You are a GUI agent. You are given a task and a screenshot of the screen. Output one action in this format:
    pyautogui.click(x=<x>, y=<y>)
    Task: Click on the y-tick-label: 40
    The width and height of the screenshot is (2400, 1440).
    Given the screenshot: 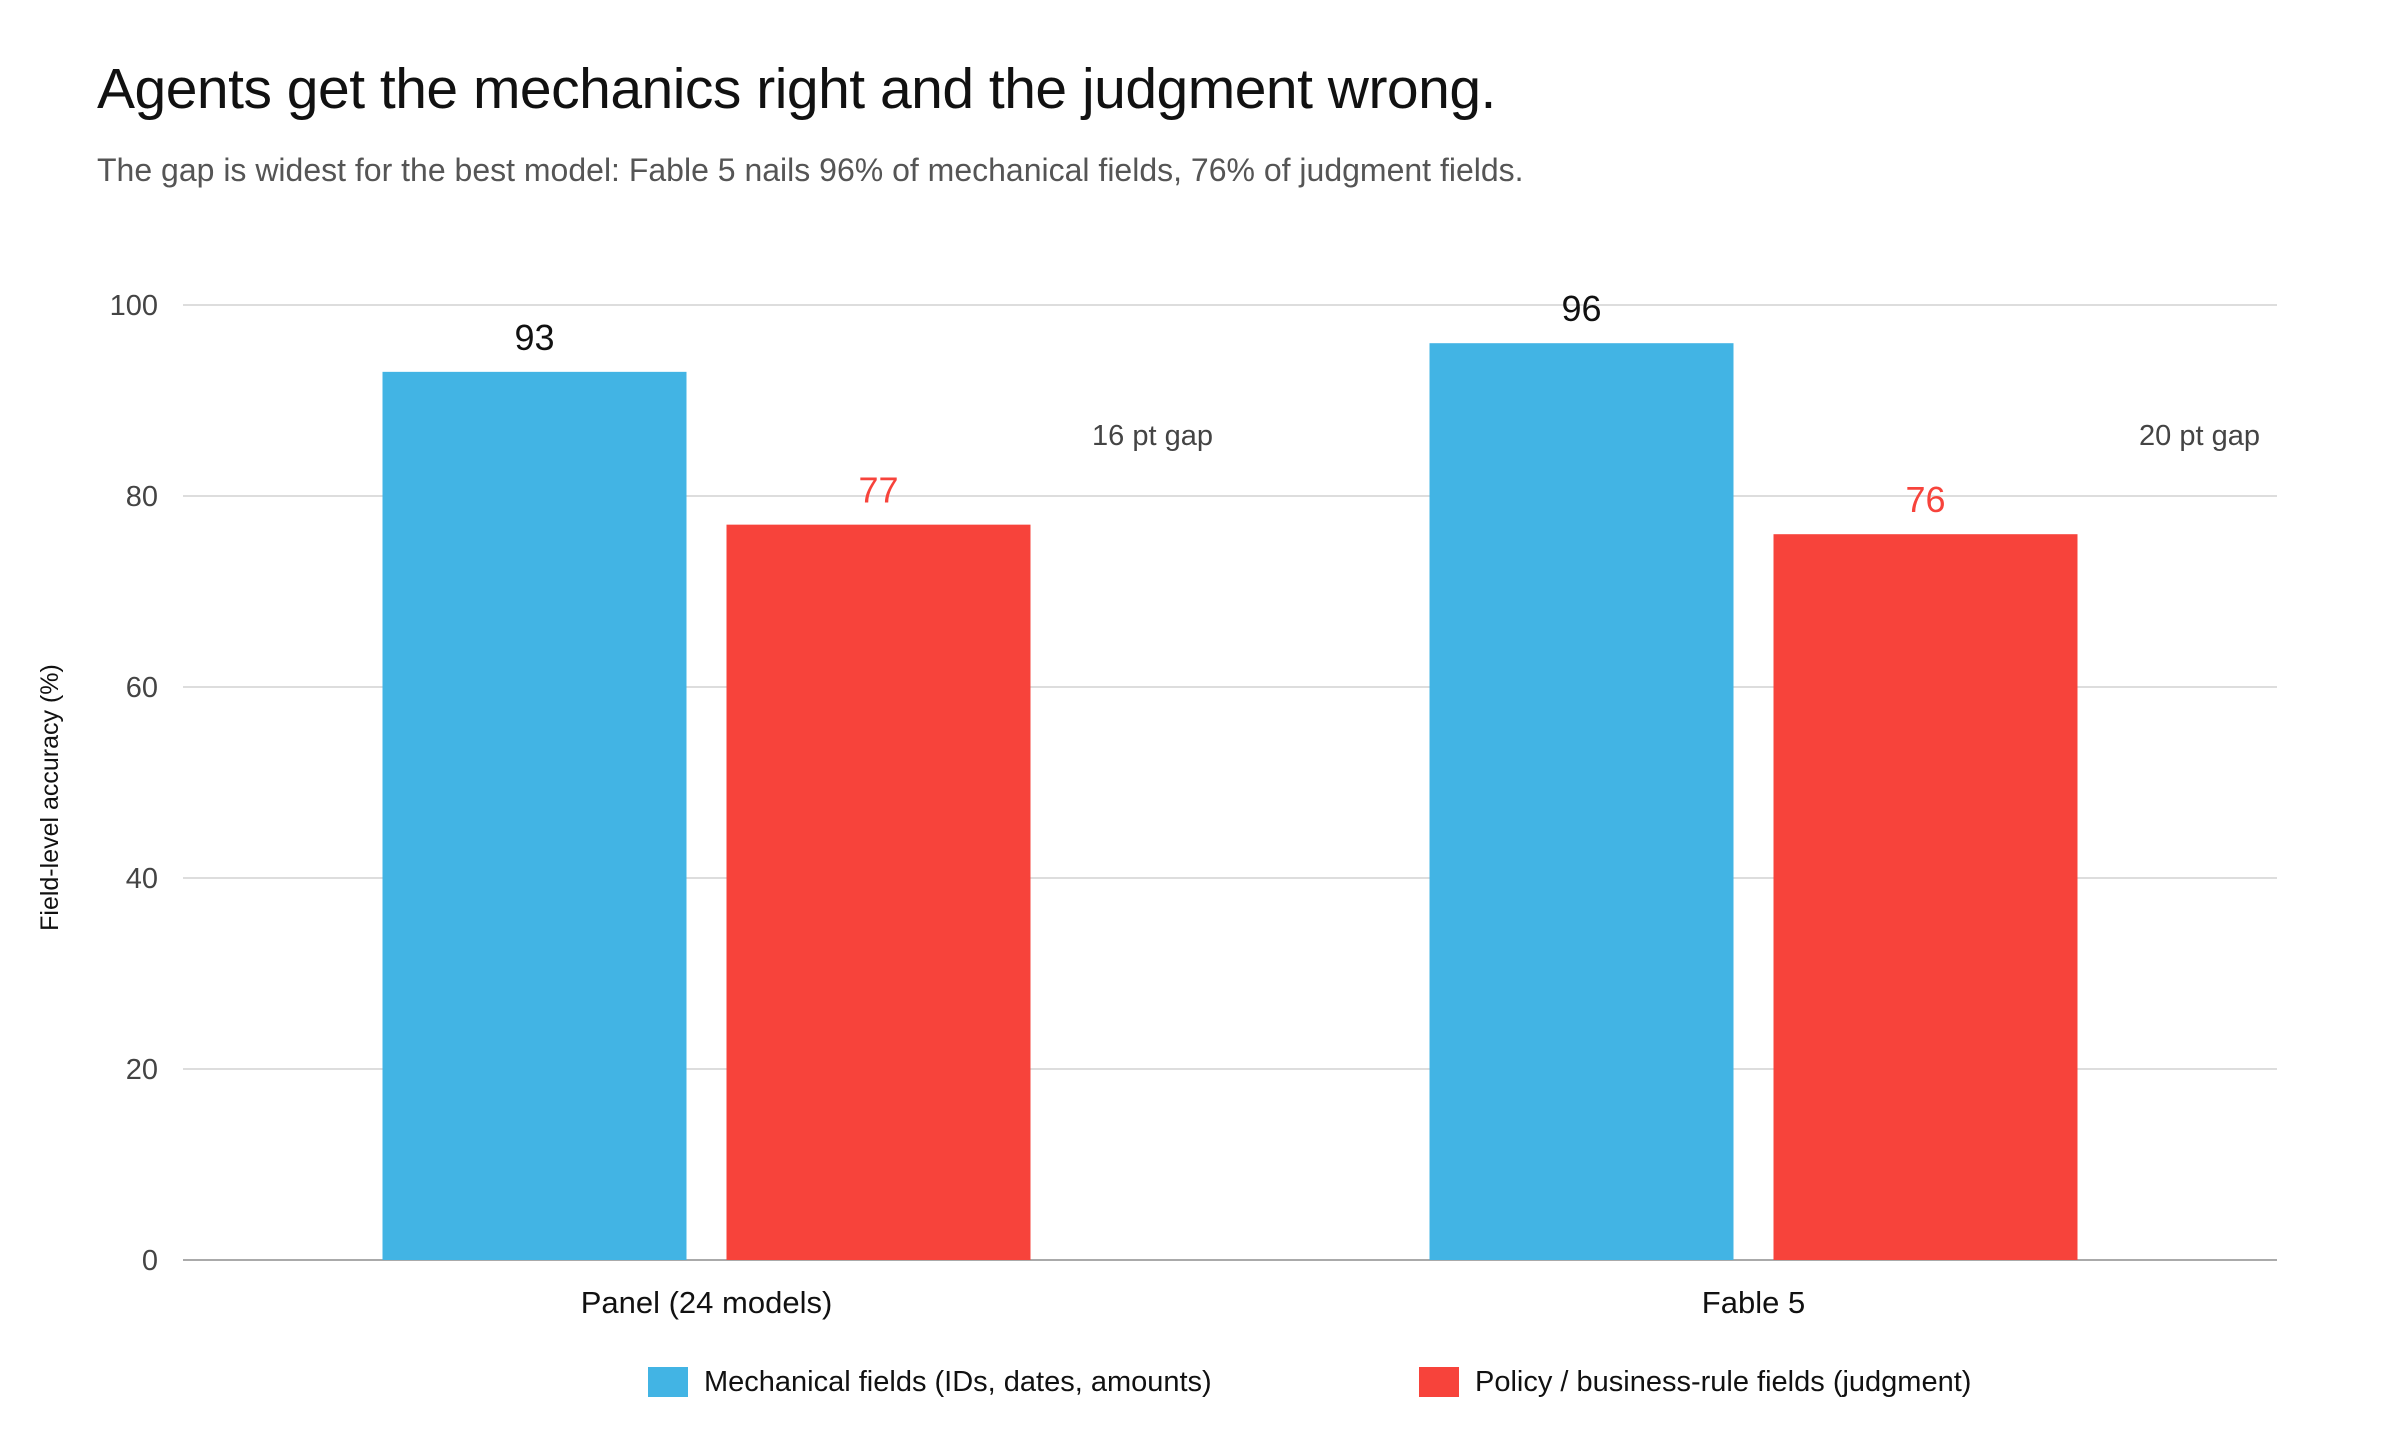 What is the action you would take?
    pyautogui.click(x=142, y=879)
    